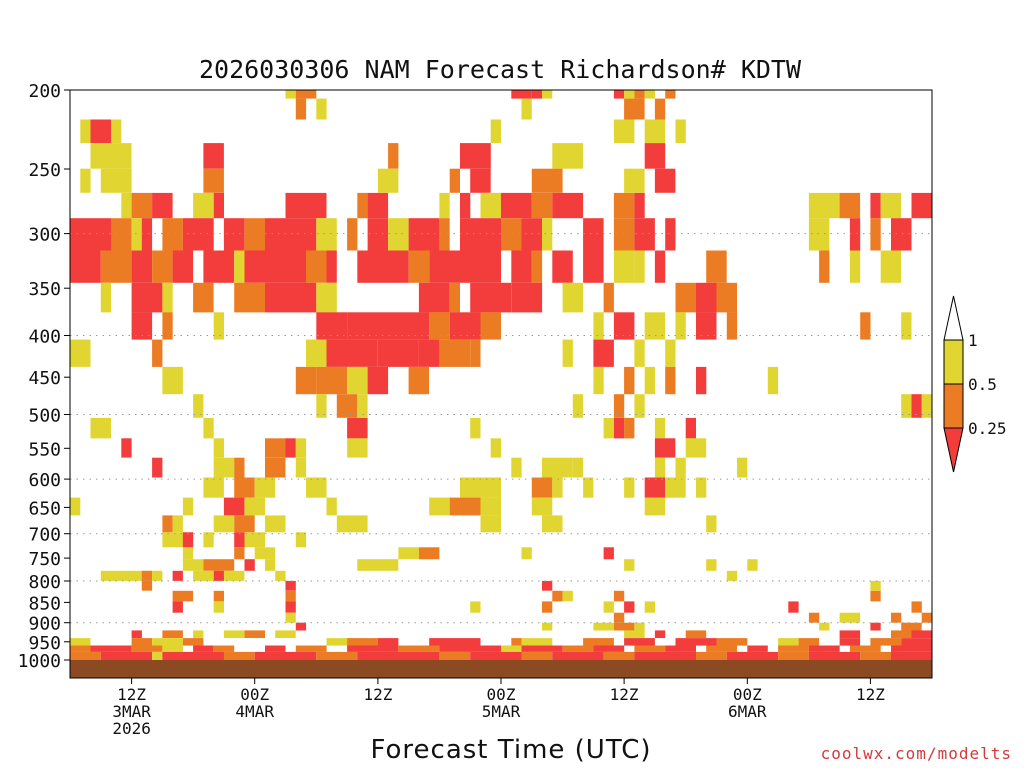 The width and height of the screenshot is (1024, 768). I want to click on y-tick-label: 550, so click(44, 449).